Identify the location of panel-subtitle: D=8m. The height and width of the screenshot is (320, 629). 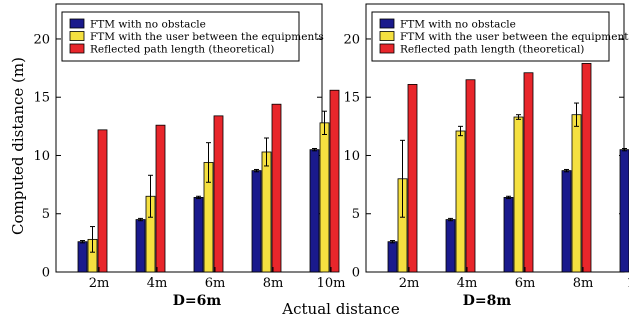
(487, 301).